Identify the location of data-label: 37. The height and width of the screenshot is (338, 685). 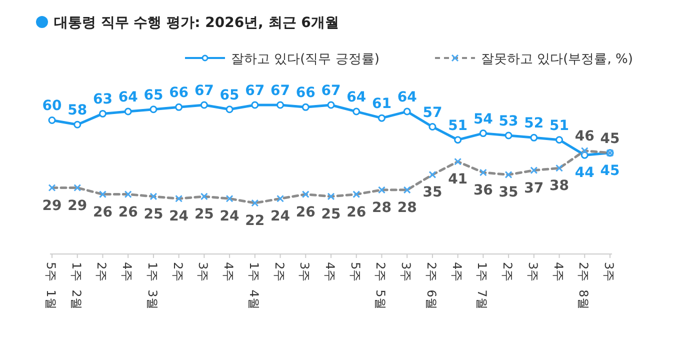
(534, 188).